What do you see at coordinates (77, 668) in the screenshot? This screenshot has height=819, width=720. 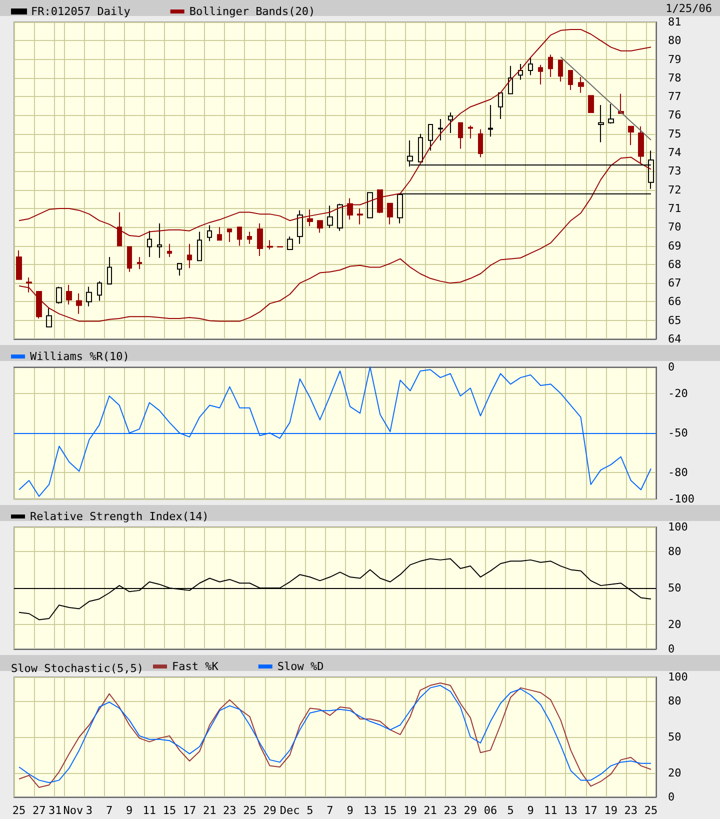 I see `chart-title: Slow Stochastic(5,5)` at bounding box center [77, 668].